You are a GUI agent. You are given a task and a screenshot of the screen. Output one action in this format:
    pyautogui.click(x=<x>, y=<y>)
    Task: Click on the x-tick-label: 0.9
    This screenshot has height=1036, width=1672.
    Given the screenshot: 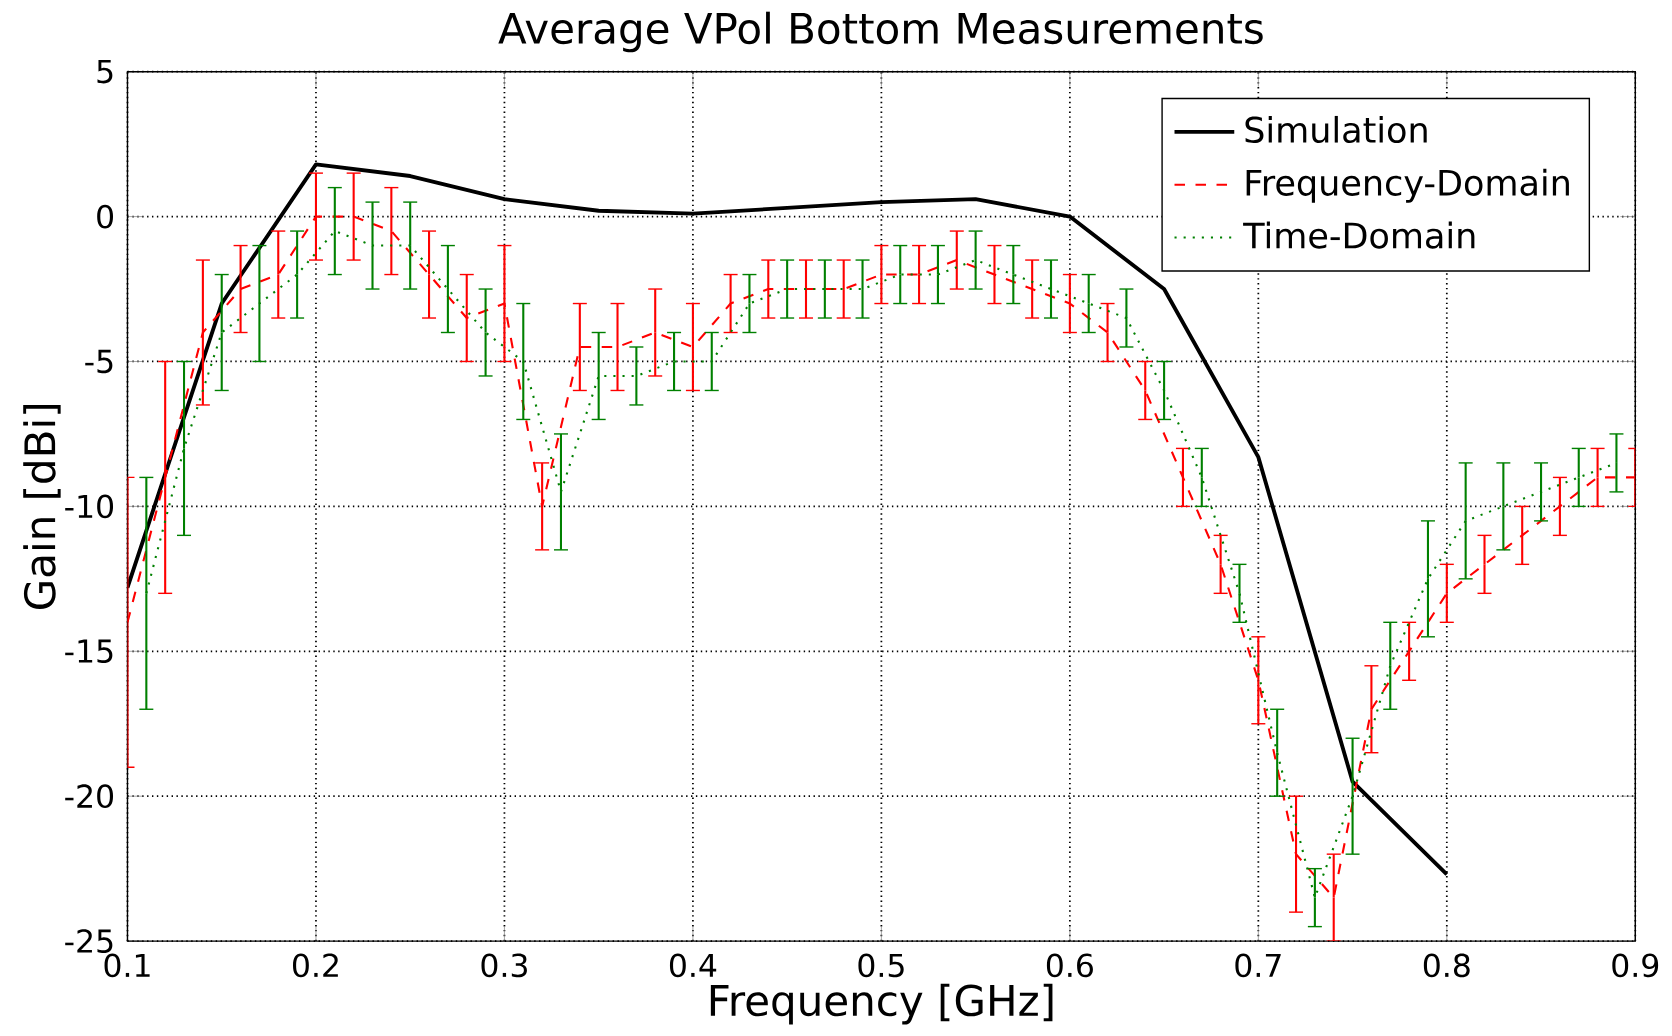 What is the action you would take?
    pyautogui.click(x=1635, y=965)
    